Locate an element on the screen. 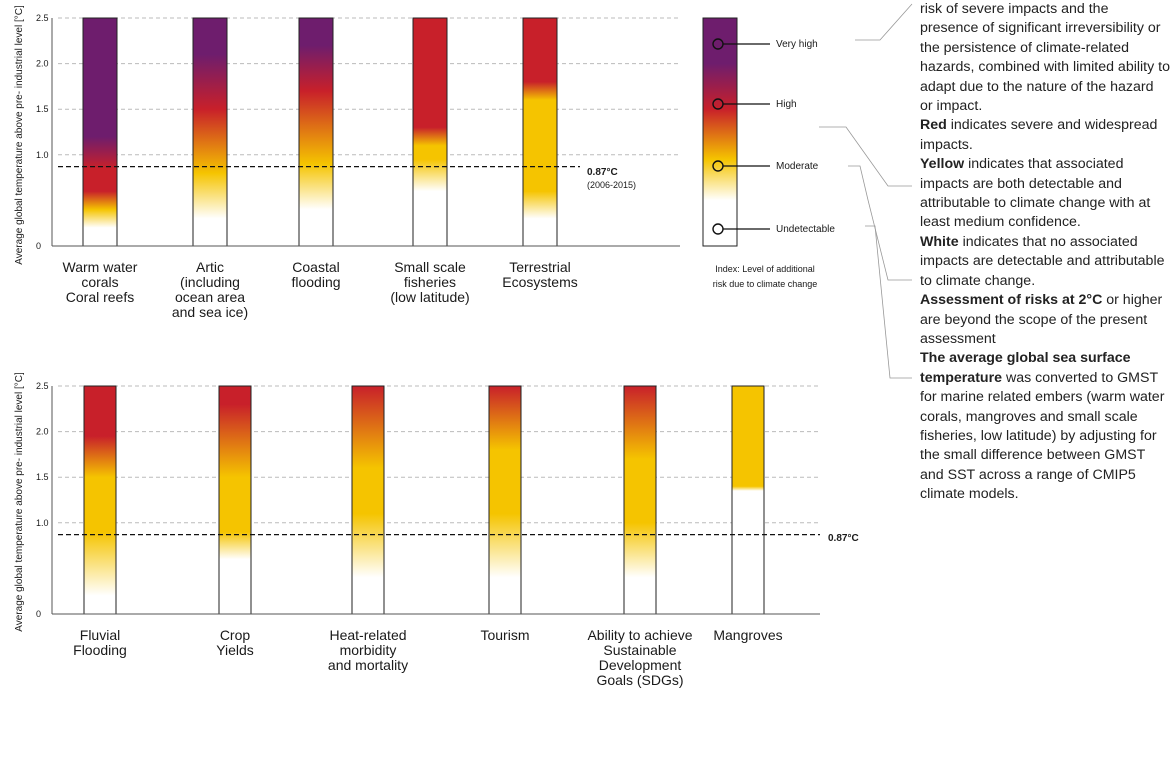 Image resolution: width=1170 pixels, height=761 pixels. category-label-sdgs: Goals (SDGs) is located at coordinates (639, 680).